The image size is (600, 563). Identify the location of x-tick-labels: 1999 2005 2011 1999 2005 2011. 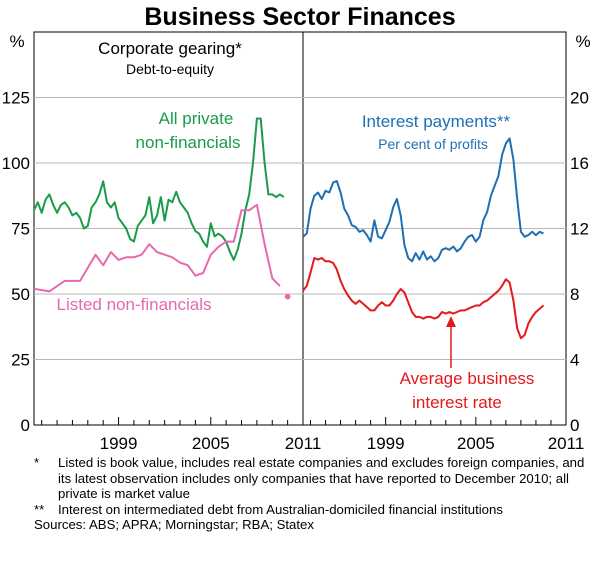
(342, 443).